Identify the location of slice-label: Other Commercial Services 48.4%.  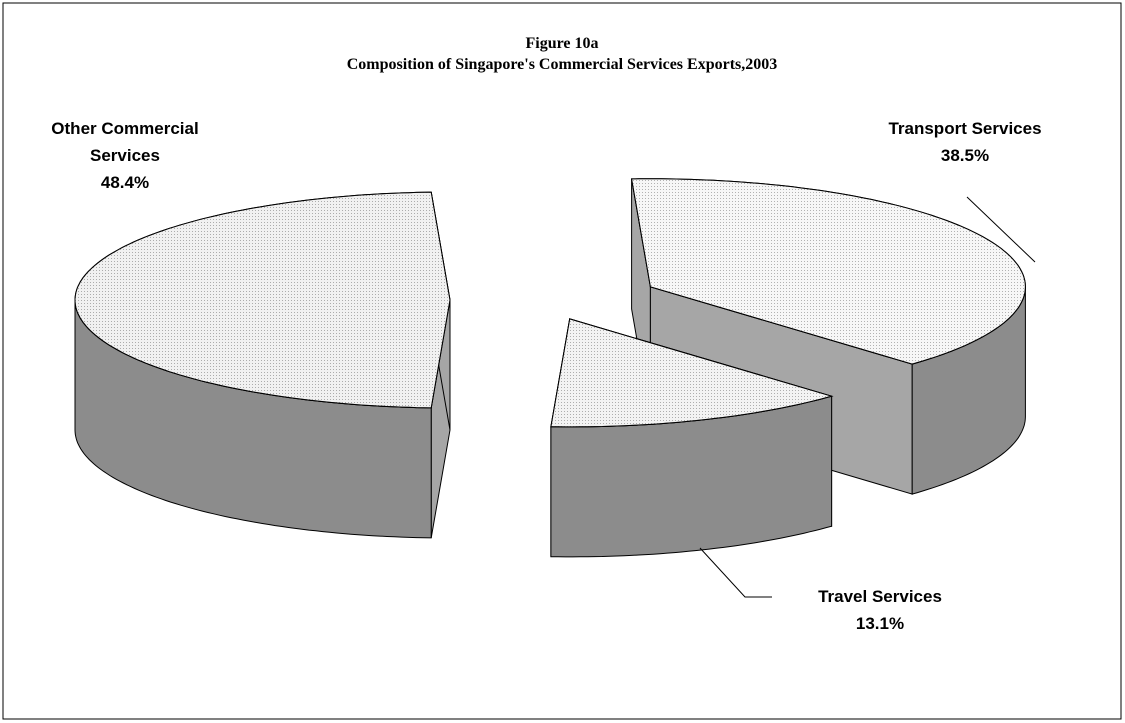
(125, 155).